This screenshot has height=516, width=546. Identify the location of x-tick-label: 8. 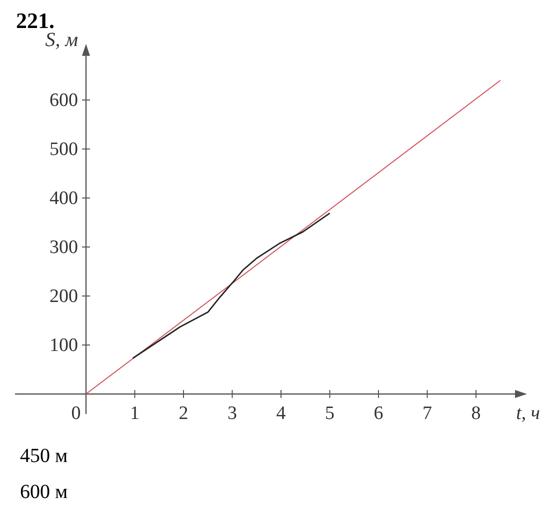
(476, 413).